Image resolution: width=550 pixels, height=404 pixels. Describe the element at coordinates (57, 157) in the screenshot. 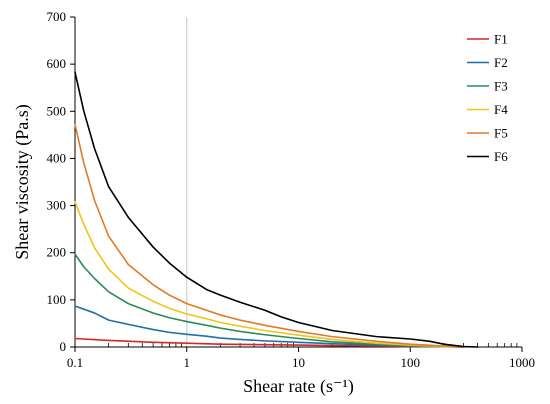

I see `y-tick-label: 400` at that location.